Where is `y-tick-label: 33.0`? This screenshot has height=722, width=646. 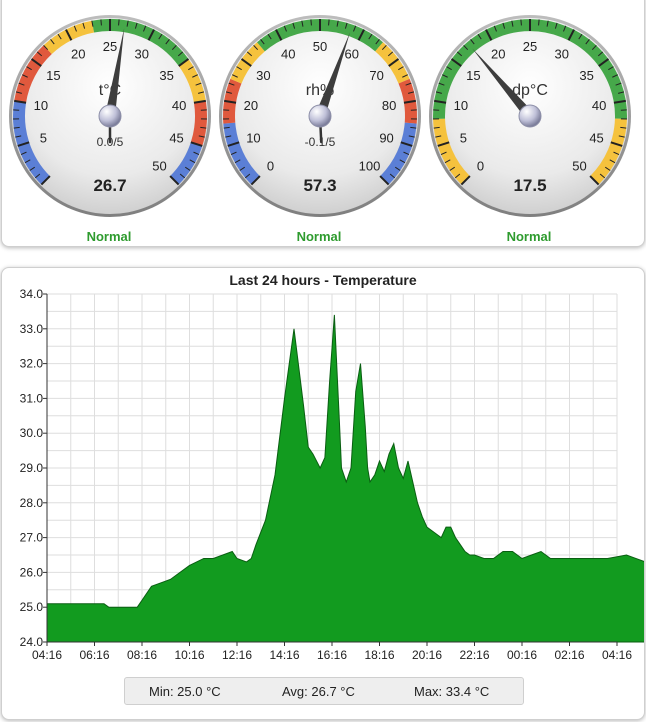 y-tick-label: 33.0 is located at coordinates (32, 329).